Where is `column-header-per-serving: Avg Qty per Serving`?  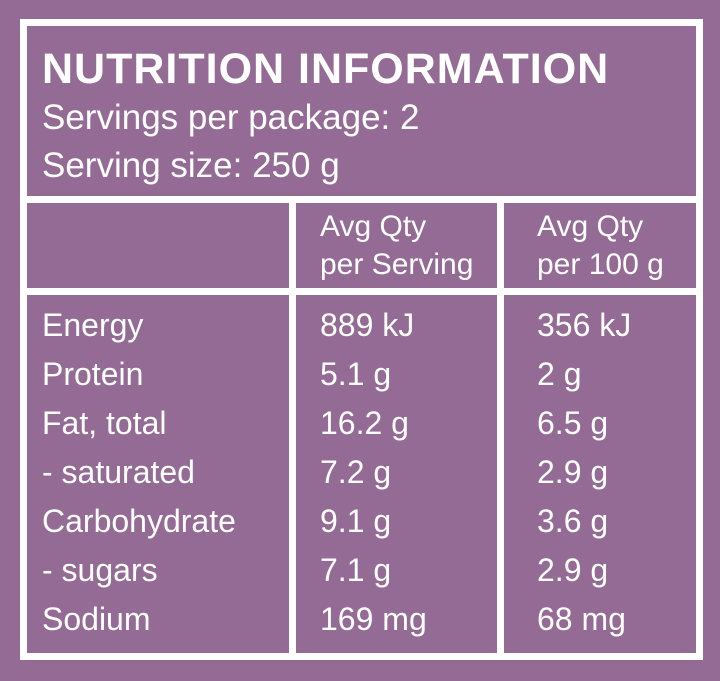 column-header-per-serving: Avg Qty per Serving is located at coordinates (396, 245).